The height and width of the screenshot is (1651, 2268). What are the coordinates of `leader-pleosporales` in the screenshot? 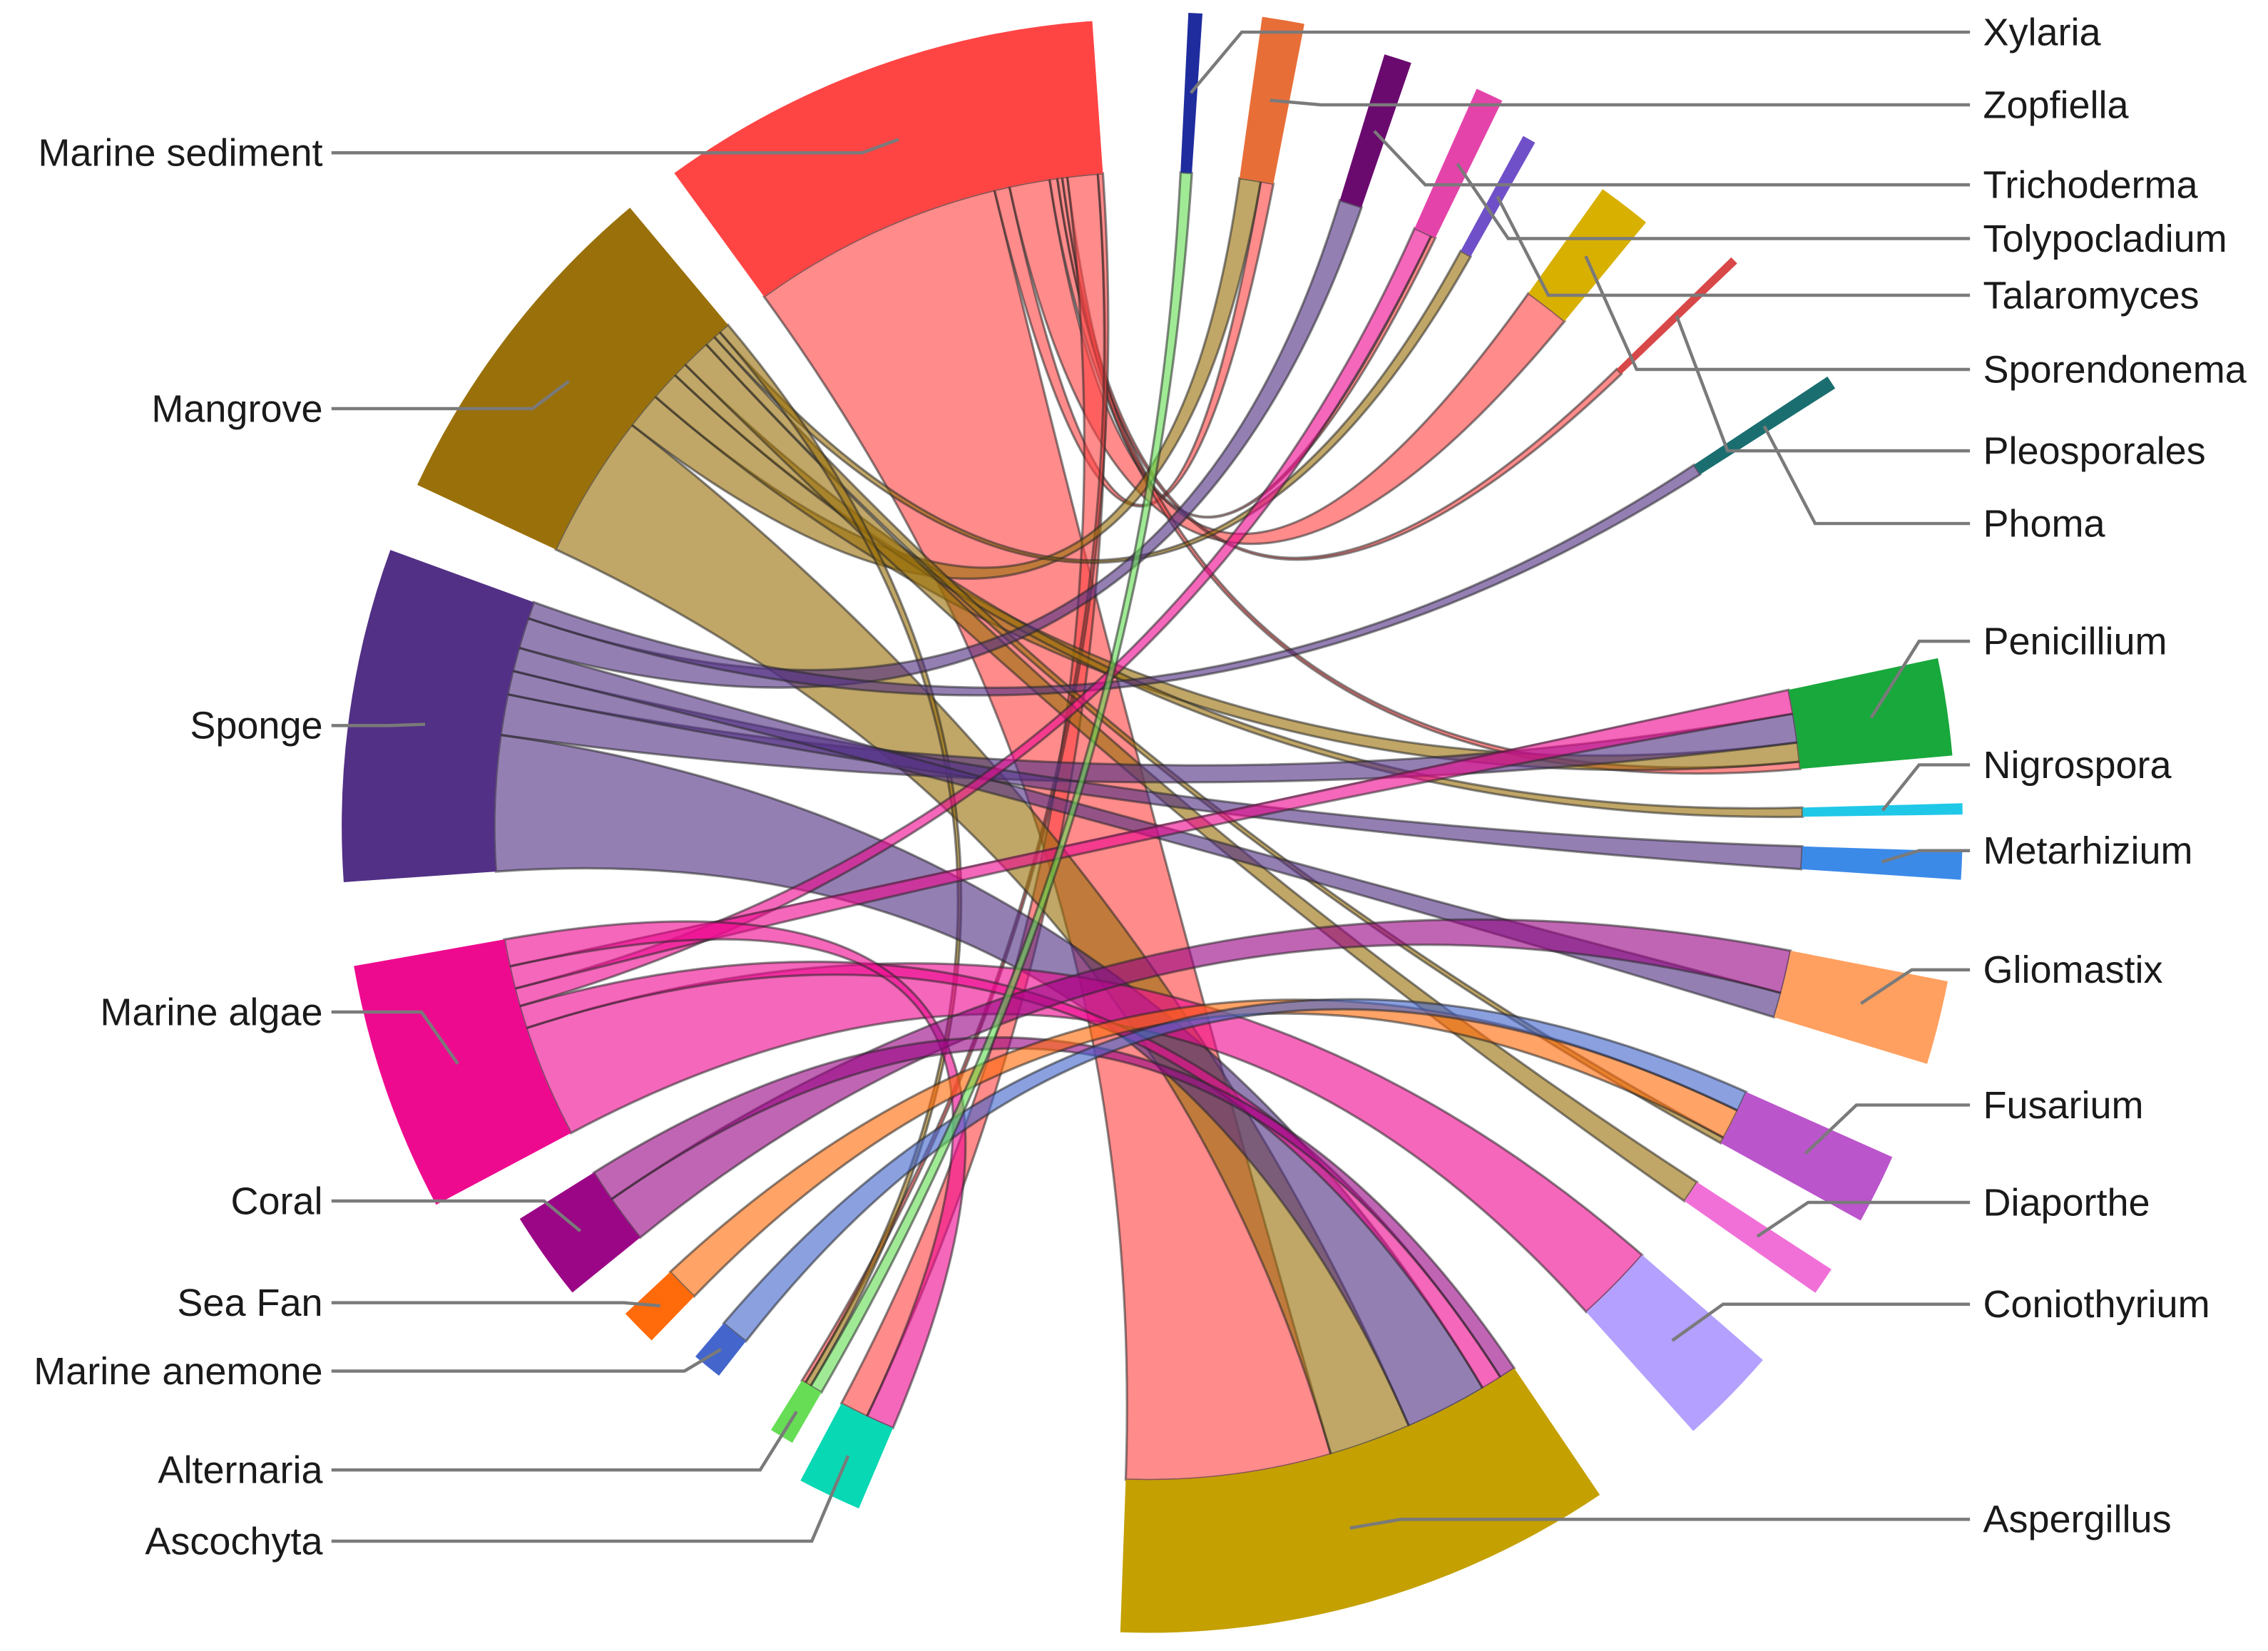 It's located at (1823, 384).